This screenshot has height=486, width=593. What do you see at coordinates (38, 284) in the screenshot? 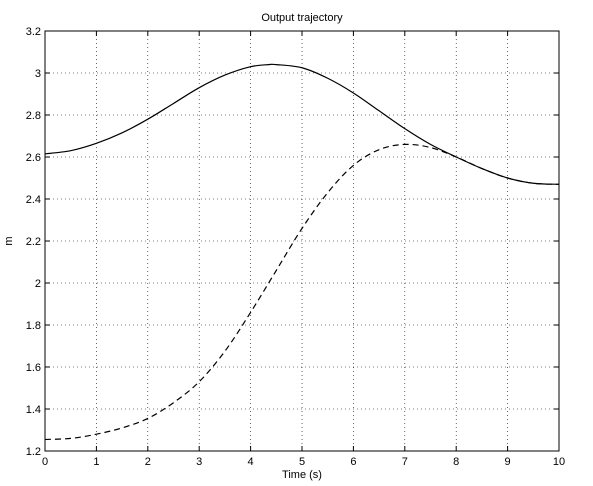
I see `y-tick-label: 2` at bounding box center [38, 284].